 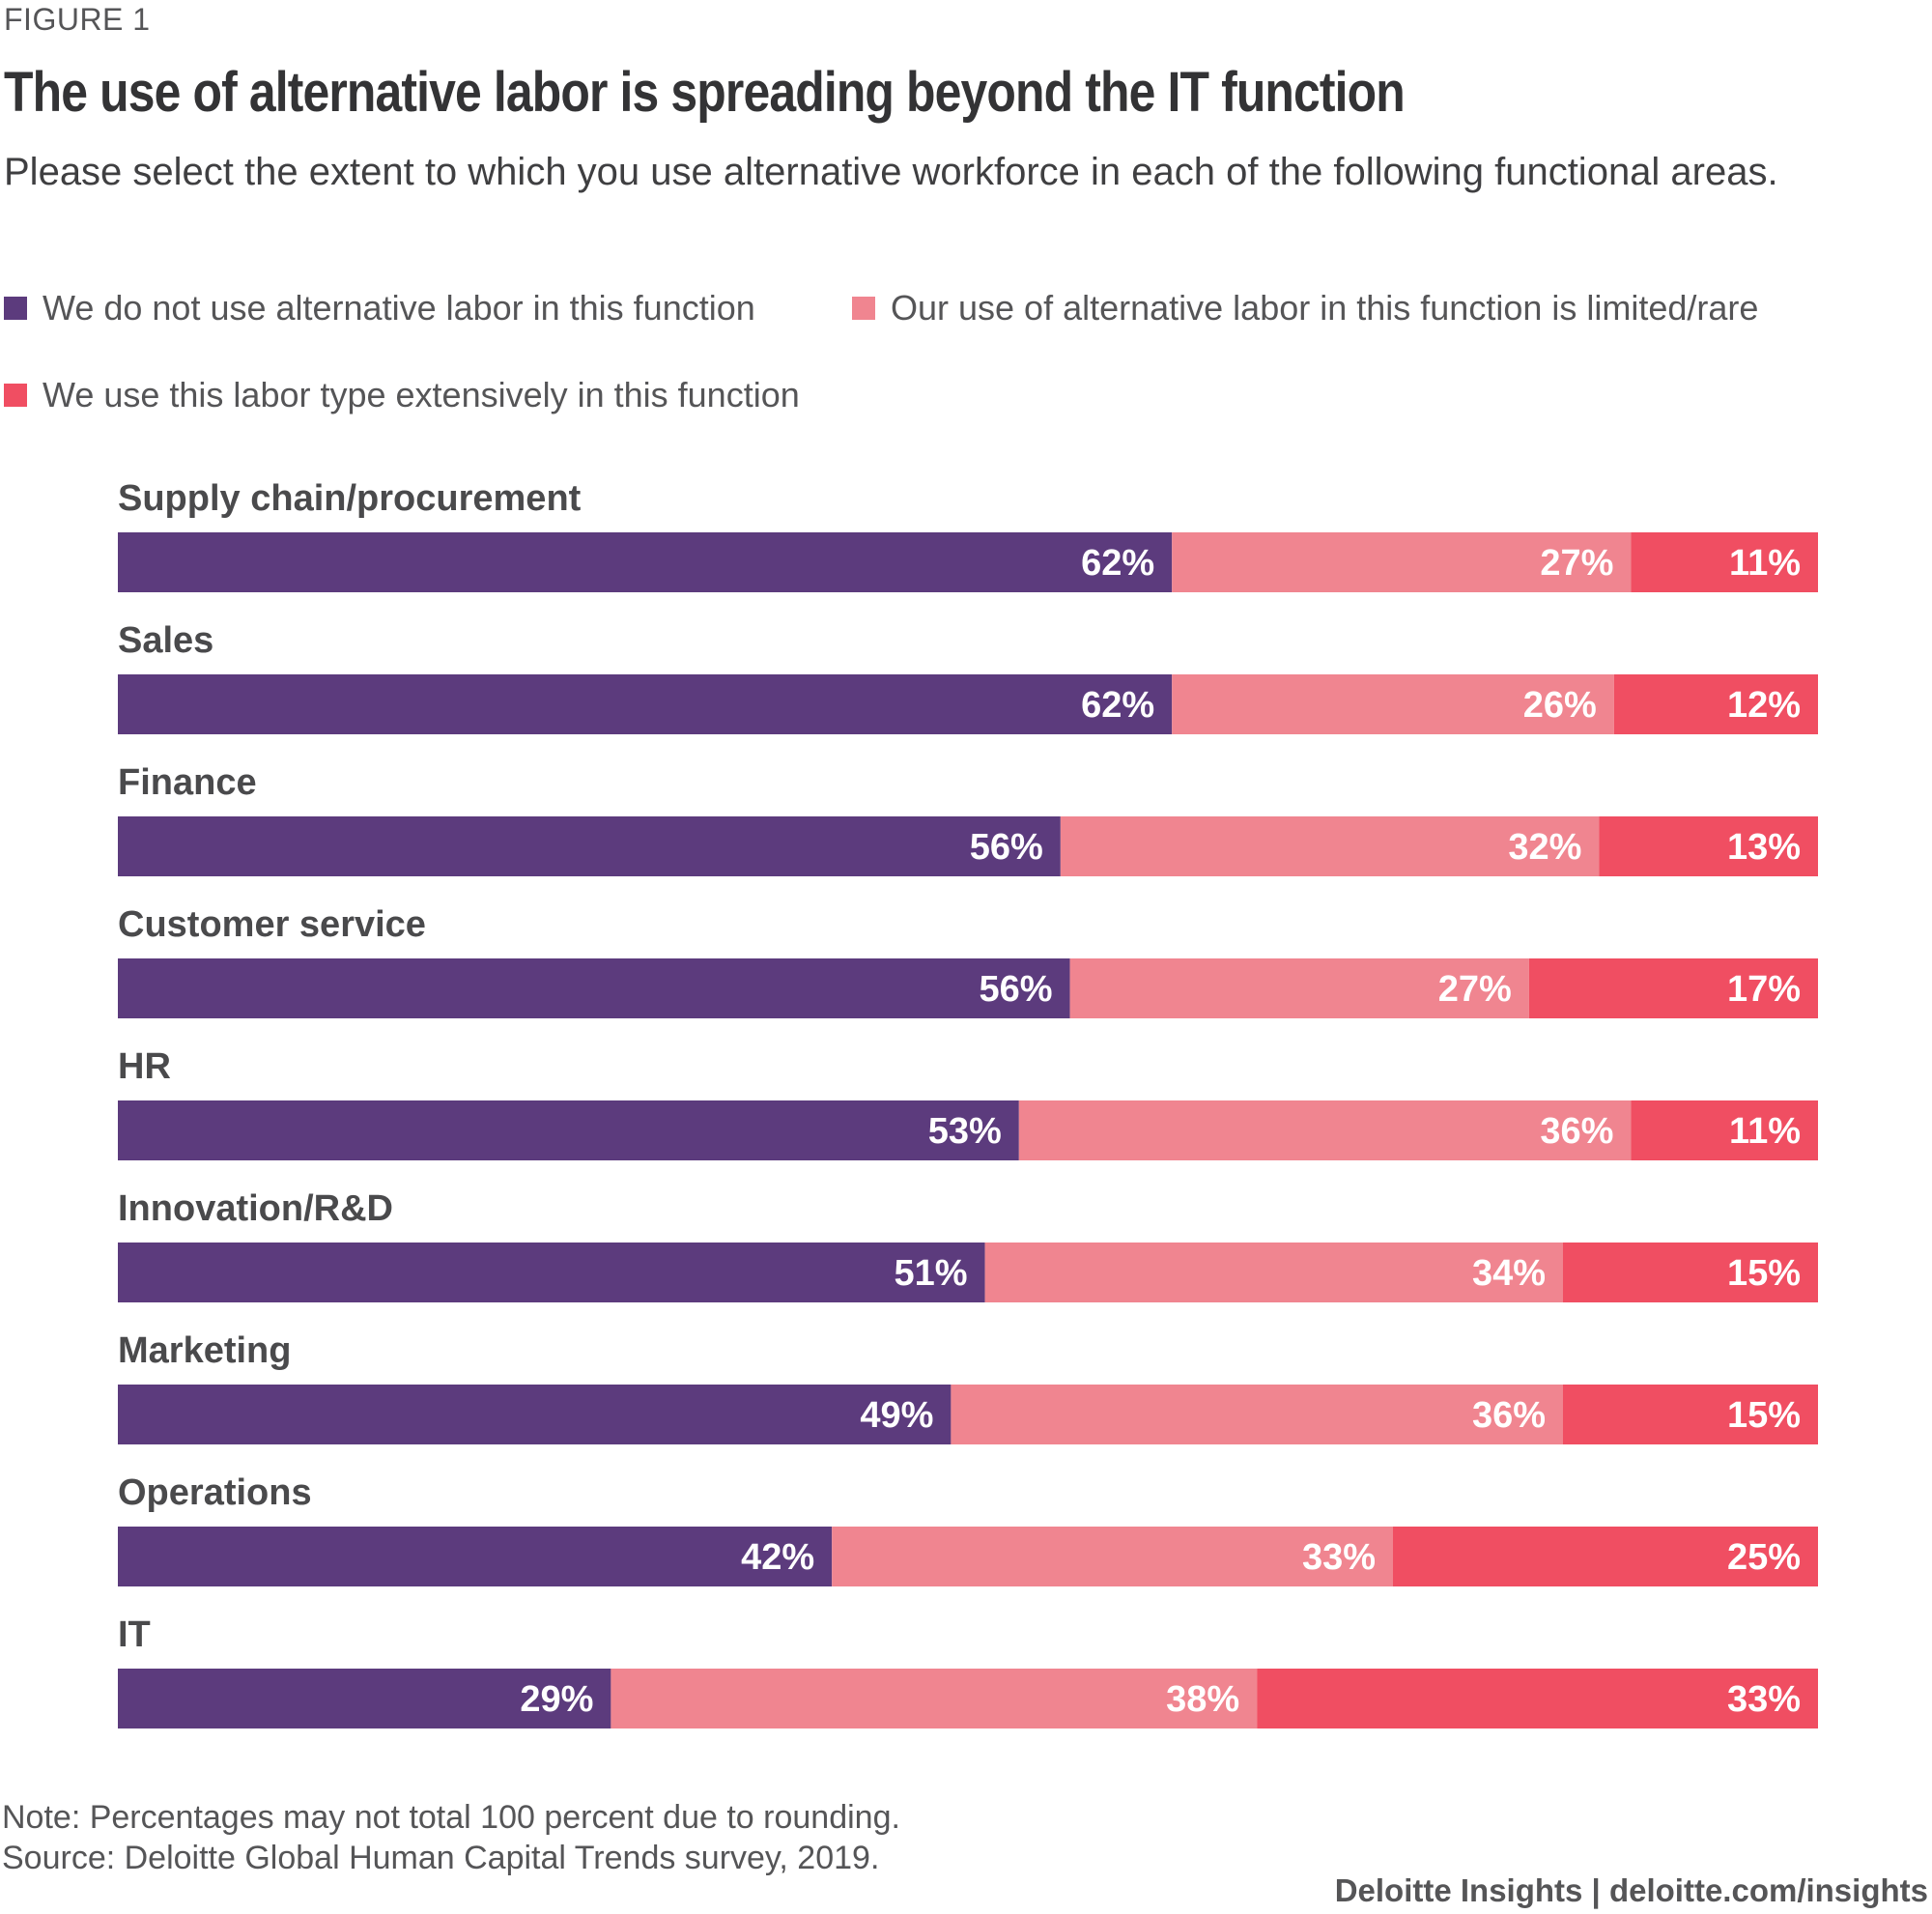 What do you see at coordinates (350, 498) in the screenshot?
I see `category-label: Supply chain/procurement` at bounding box center [350, 498].